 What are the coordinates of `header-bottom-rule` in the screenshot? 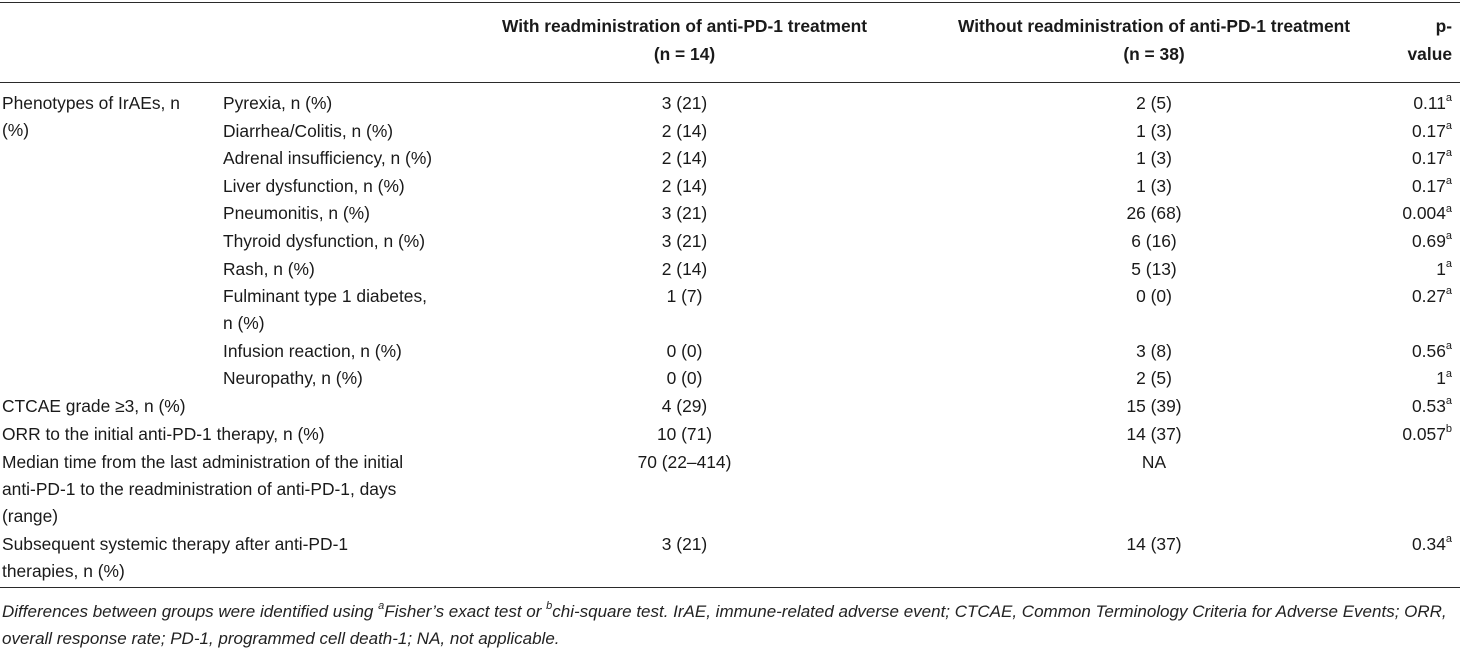 It's located at (730, 82).